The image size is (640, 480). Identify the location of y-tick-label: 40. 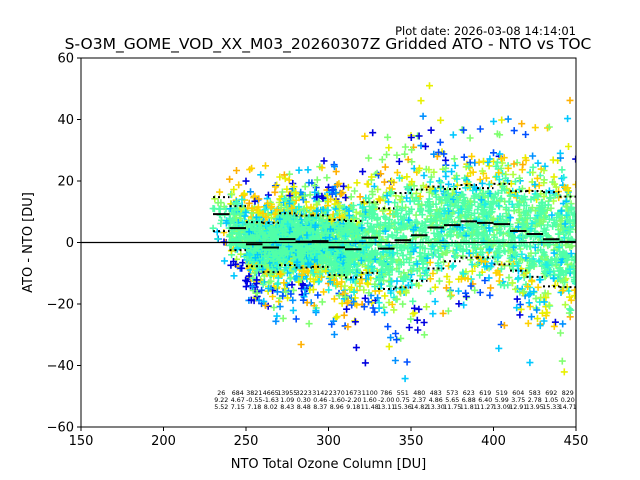
(65, 120).